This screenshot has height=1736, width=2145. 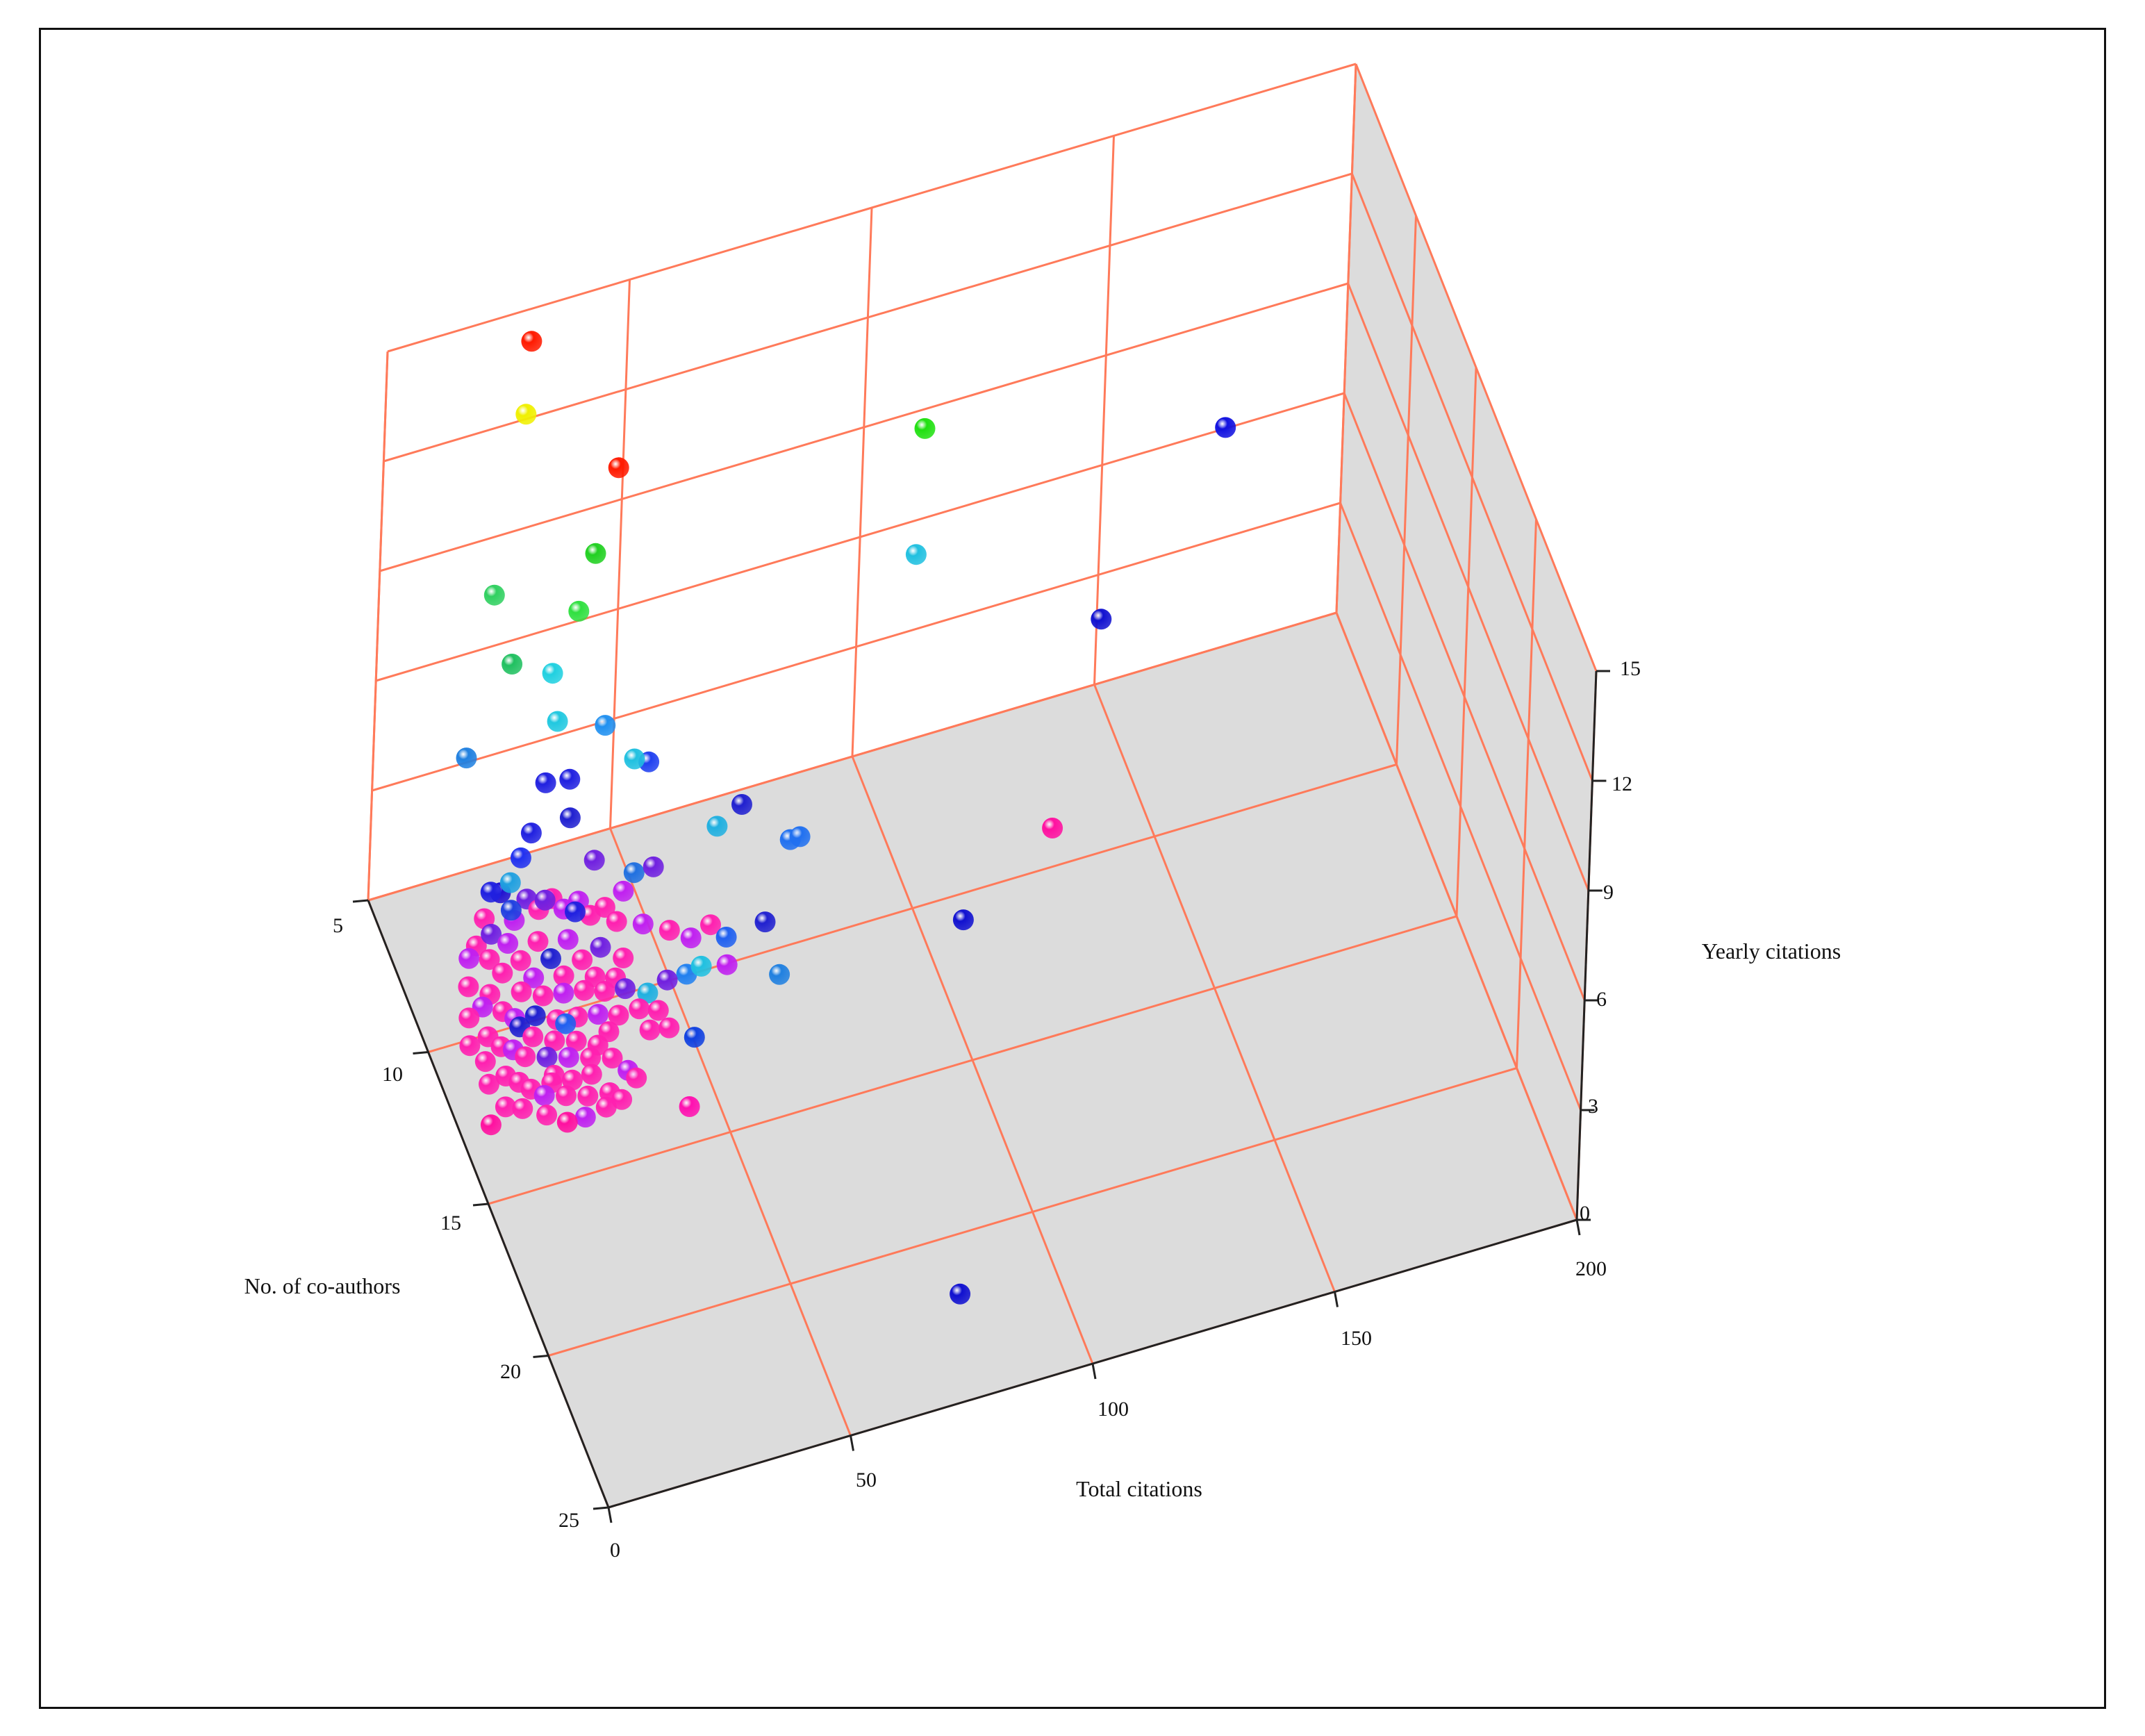 What do you see at coordinates (378, 626) in the screenshot?
I see `back-wall-edge` at bounding box center [378, 626].